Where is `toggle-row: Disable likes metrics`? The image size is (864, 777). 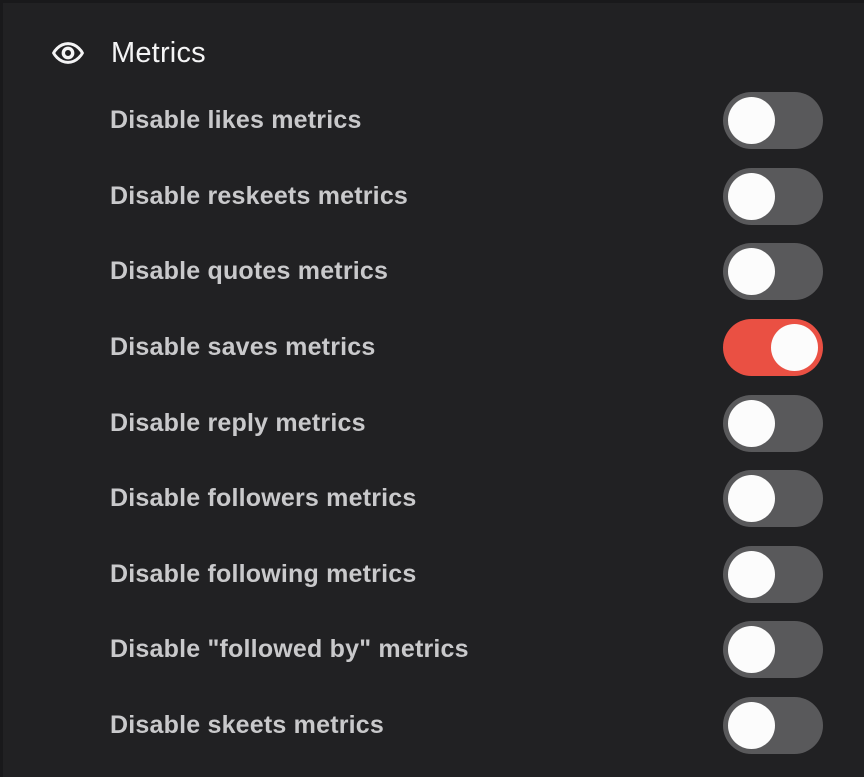
toggle-row: Disable likes metrics is located at coordinates (434, 121).